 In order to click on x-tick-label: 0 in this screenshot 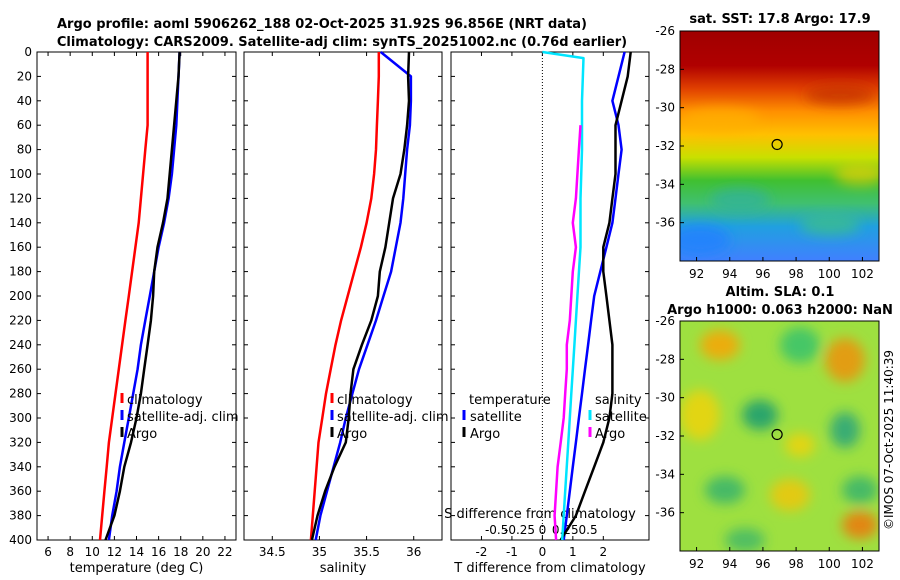, I will do `click(543, 552)`.